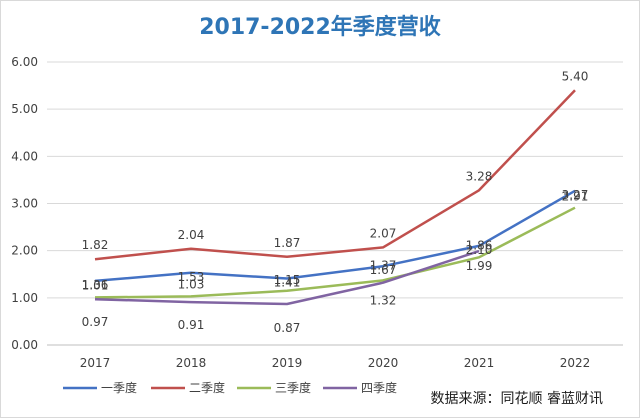 This screenshot has width=640, height=418. Describe the element at coordinates (383, 301) in the screenshot. I see `data-label: 1.32` at that location.